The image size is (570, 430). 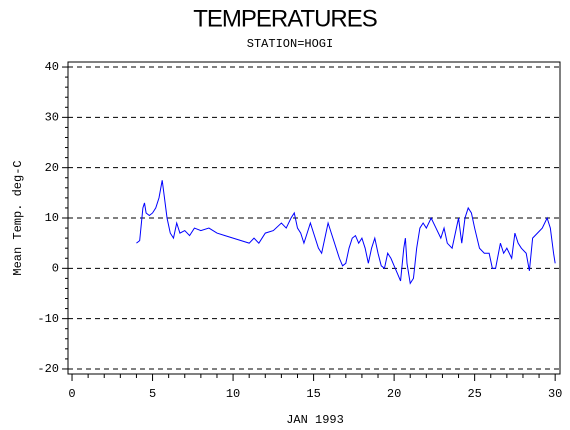 I want to click on y-tick-label: -20, so click(x=48, y=369).